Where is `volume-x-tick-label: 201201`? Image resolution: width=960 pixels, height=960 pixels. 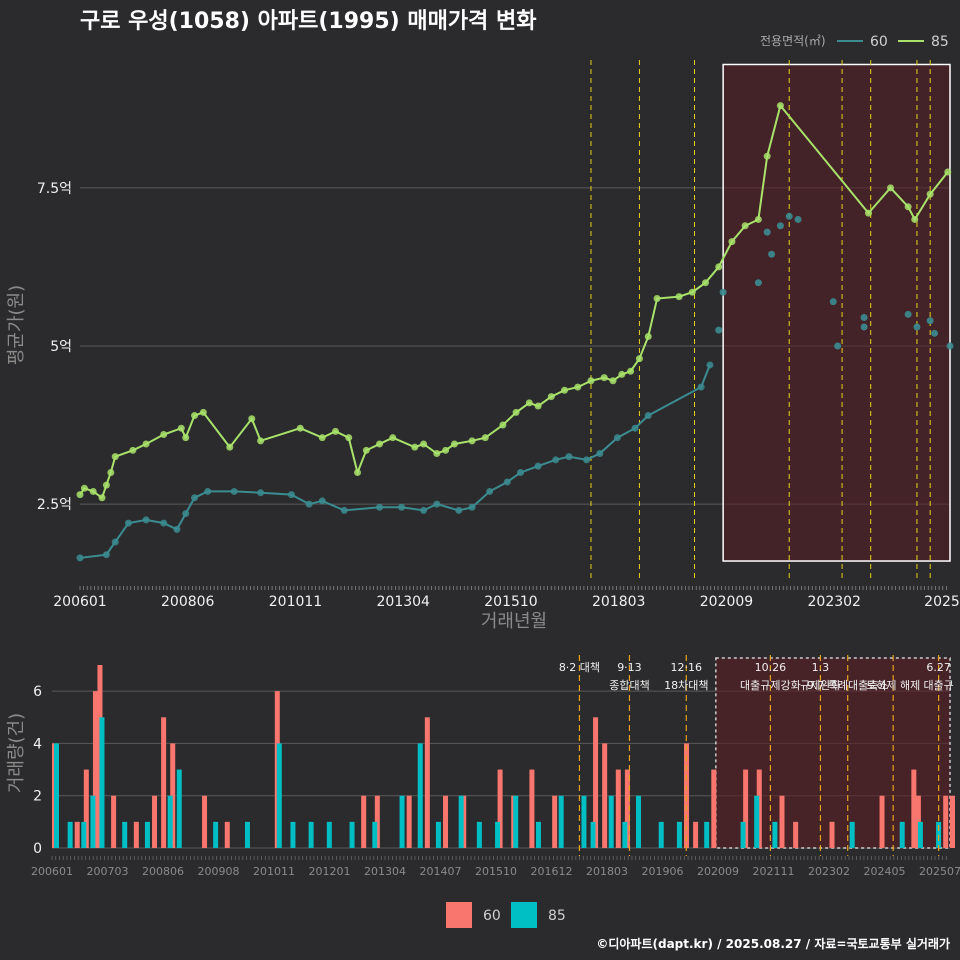
volume-x-tick-label: 201201 is located at coordinates (330, 871).